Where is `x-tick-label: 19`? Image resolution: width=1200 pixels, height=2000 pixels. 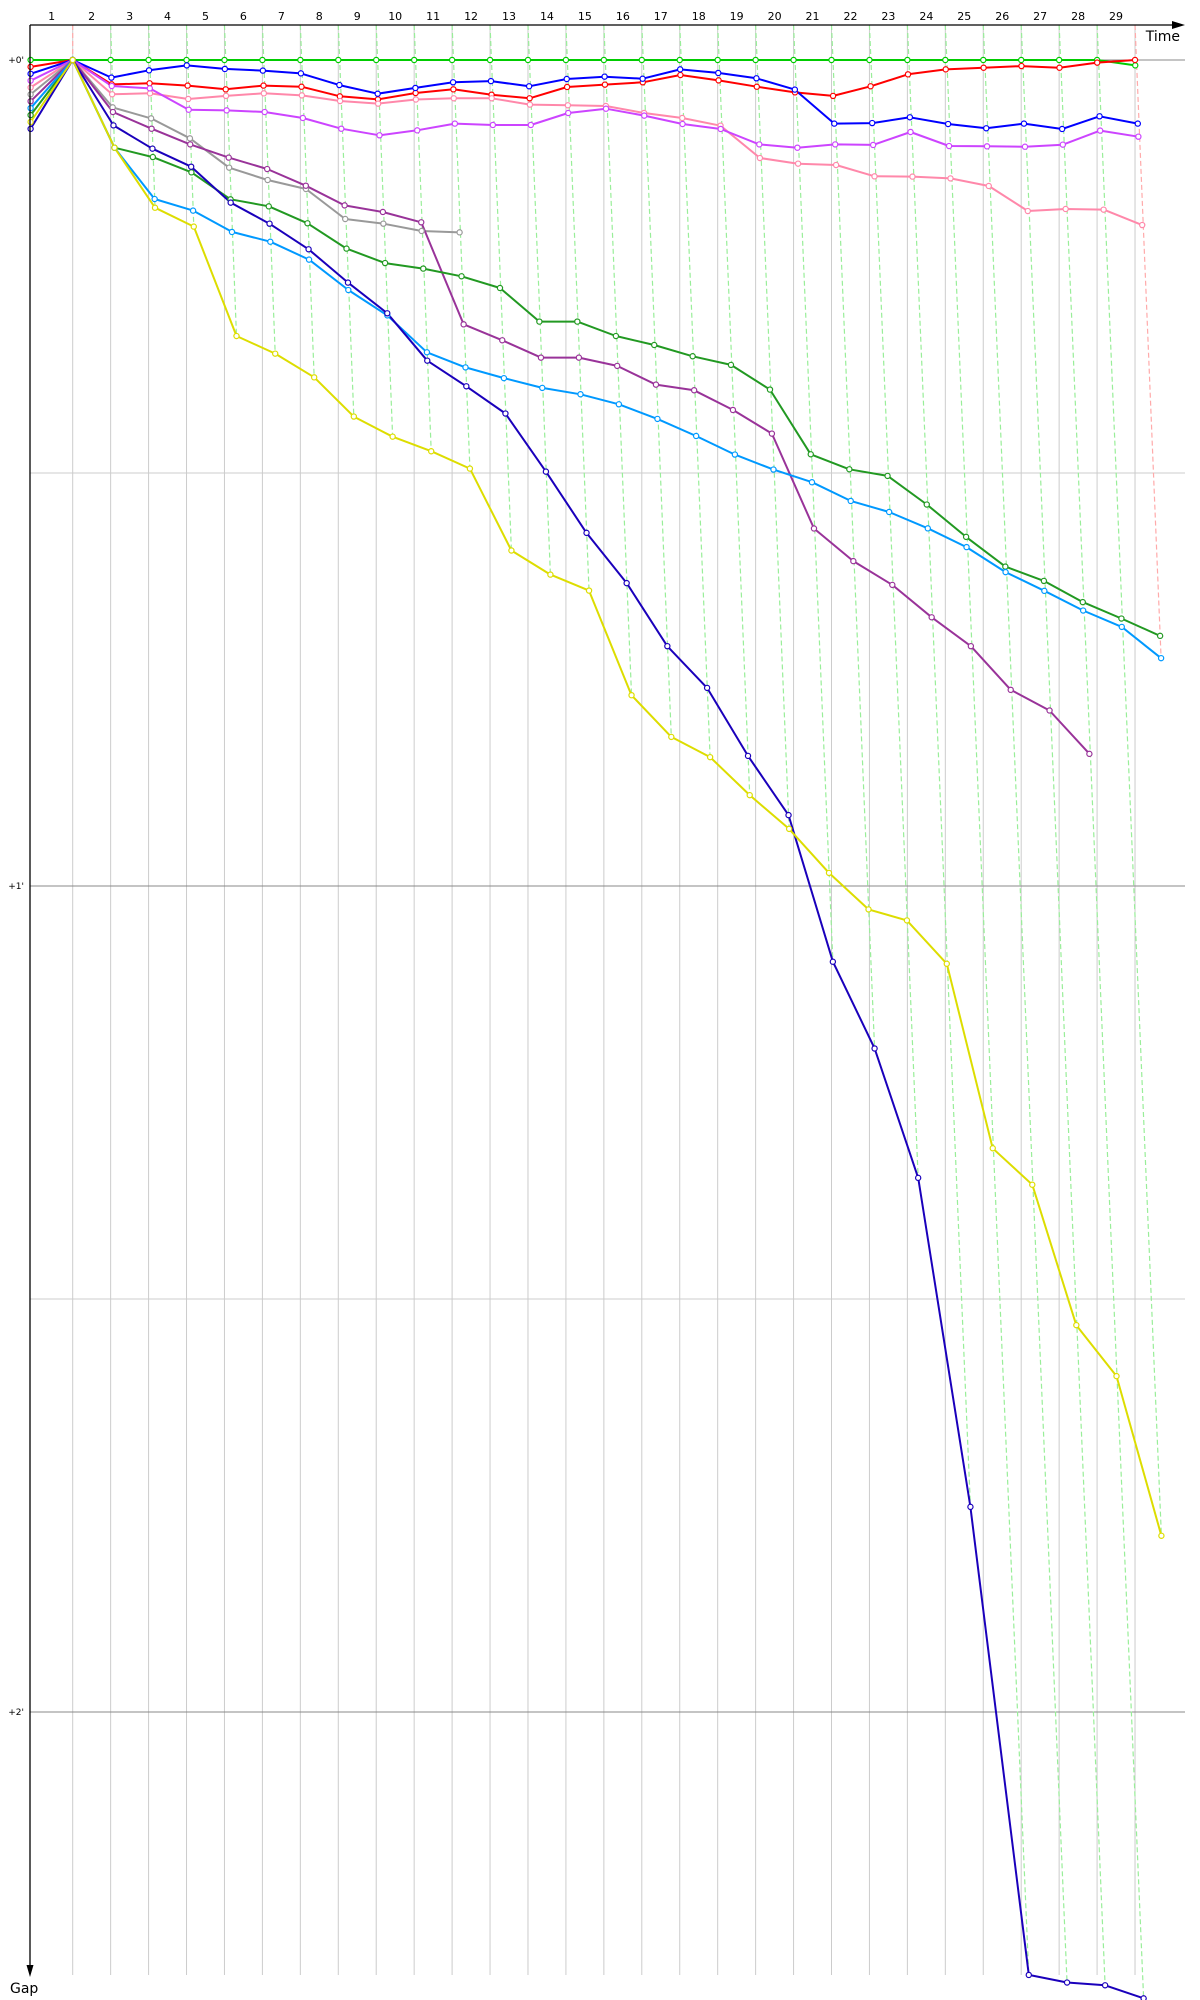
x-tick-label: 19 is located at coordinates (737, 16).